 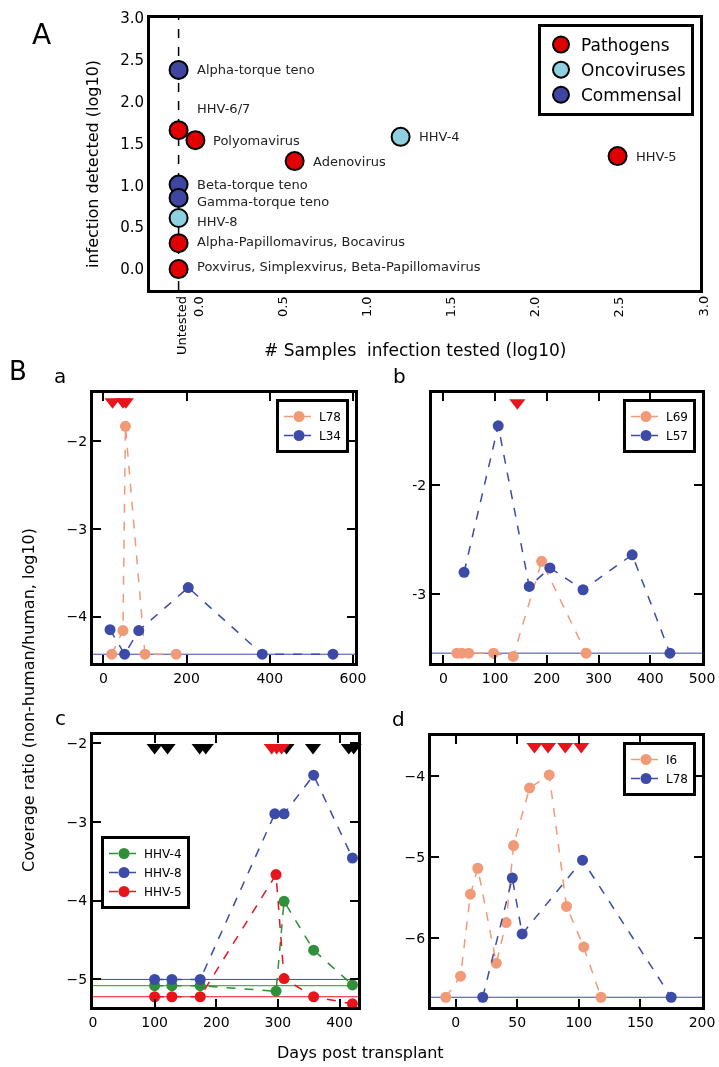 I want to click on annotation: HHV-5, so click(x=656, y=156).